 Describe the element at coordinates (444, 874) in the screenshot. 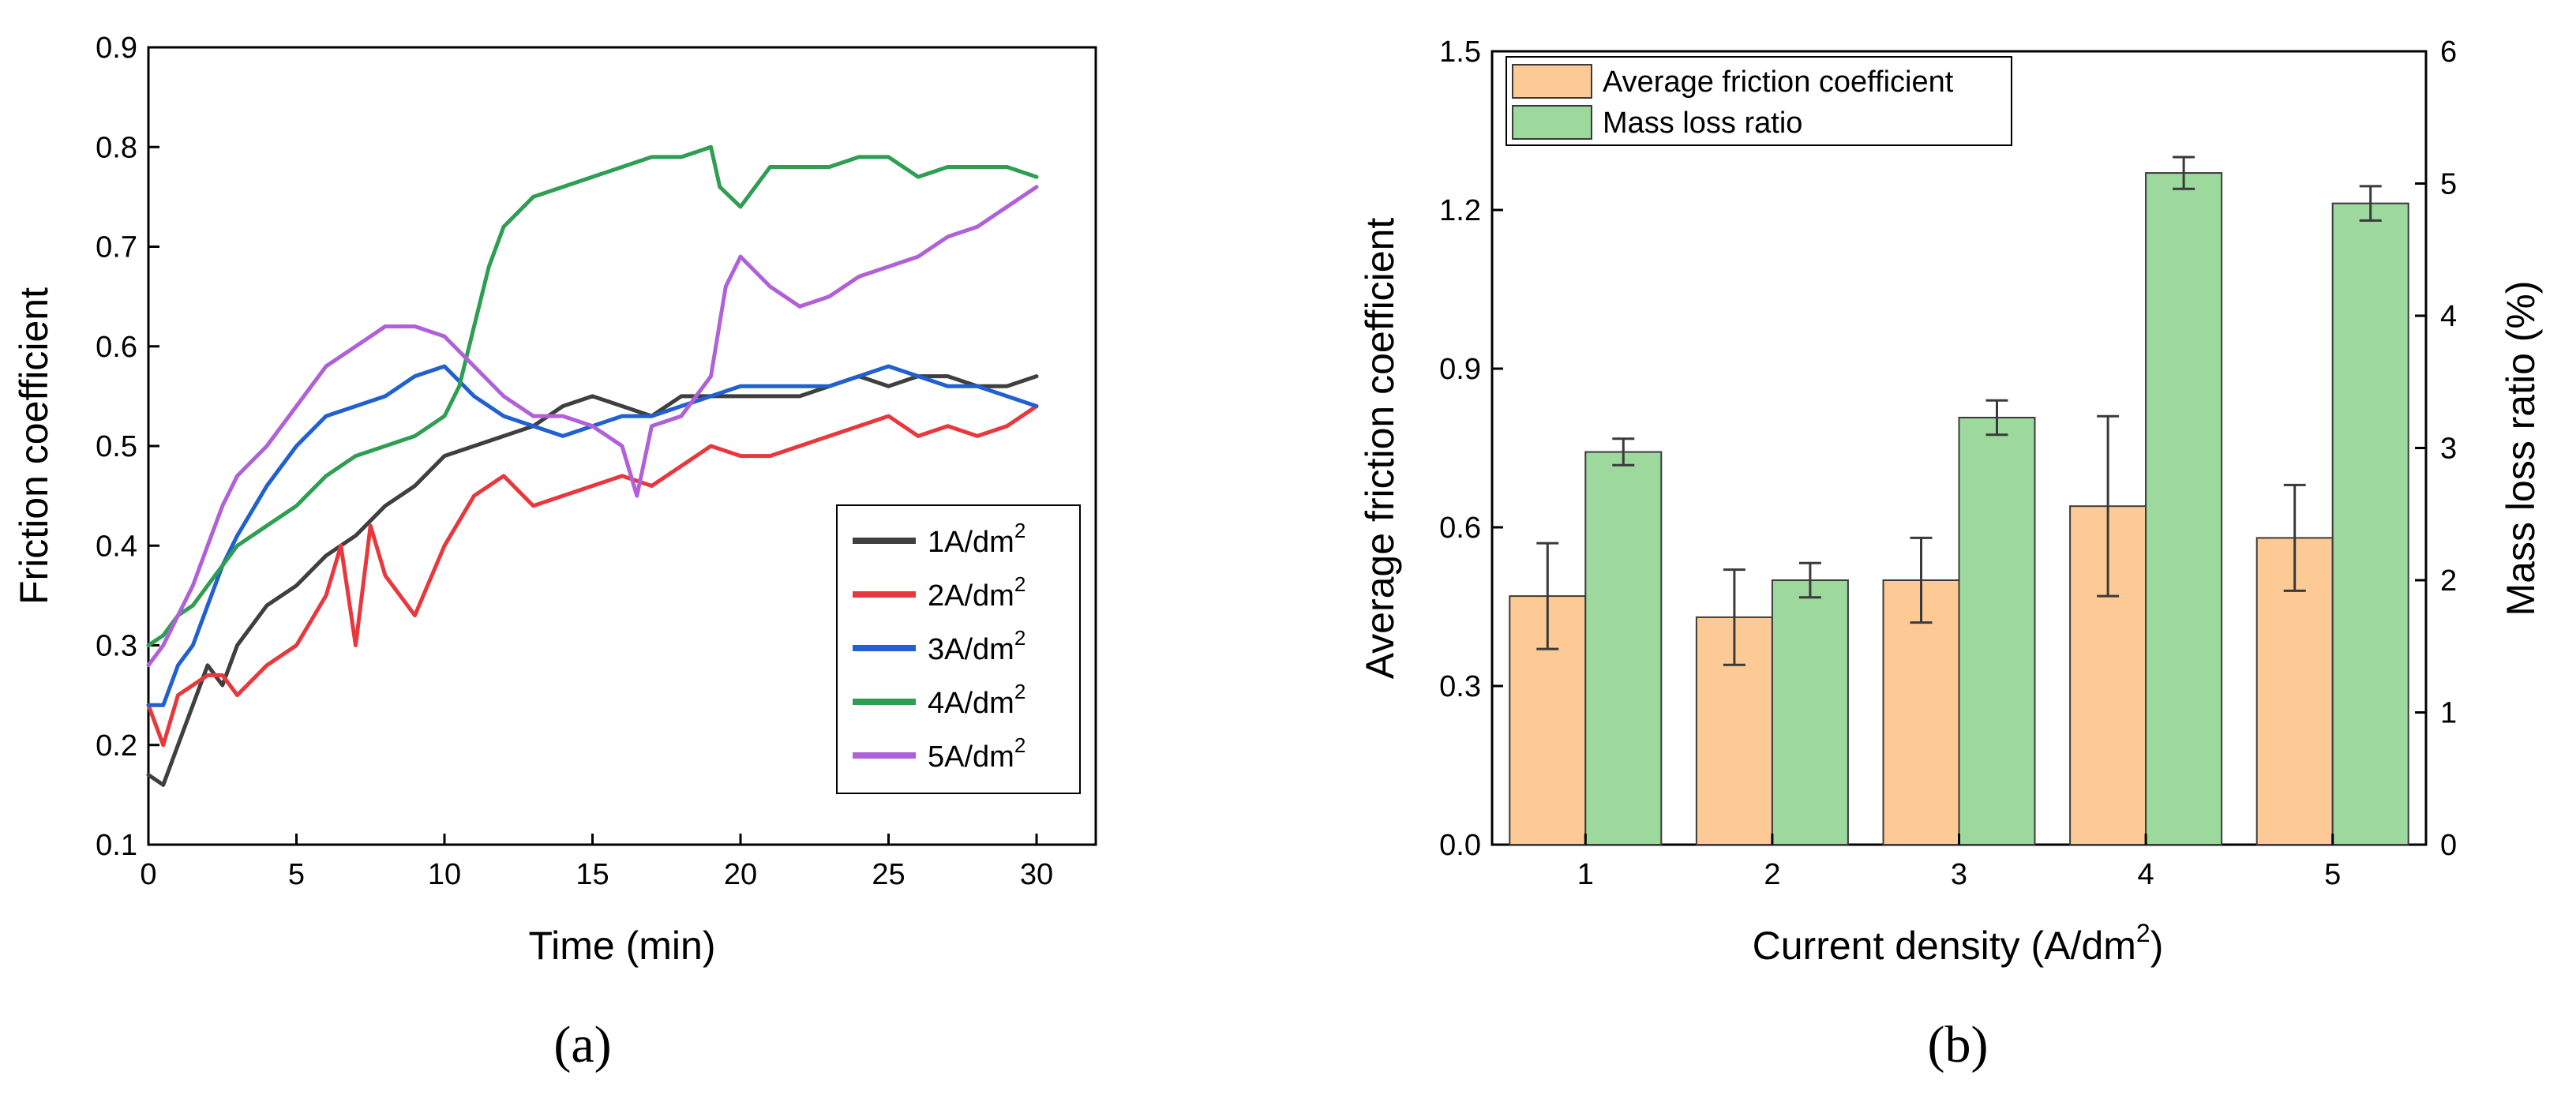

I see `x-tick-a-label: 10` at that location.